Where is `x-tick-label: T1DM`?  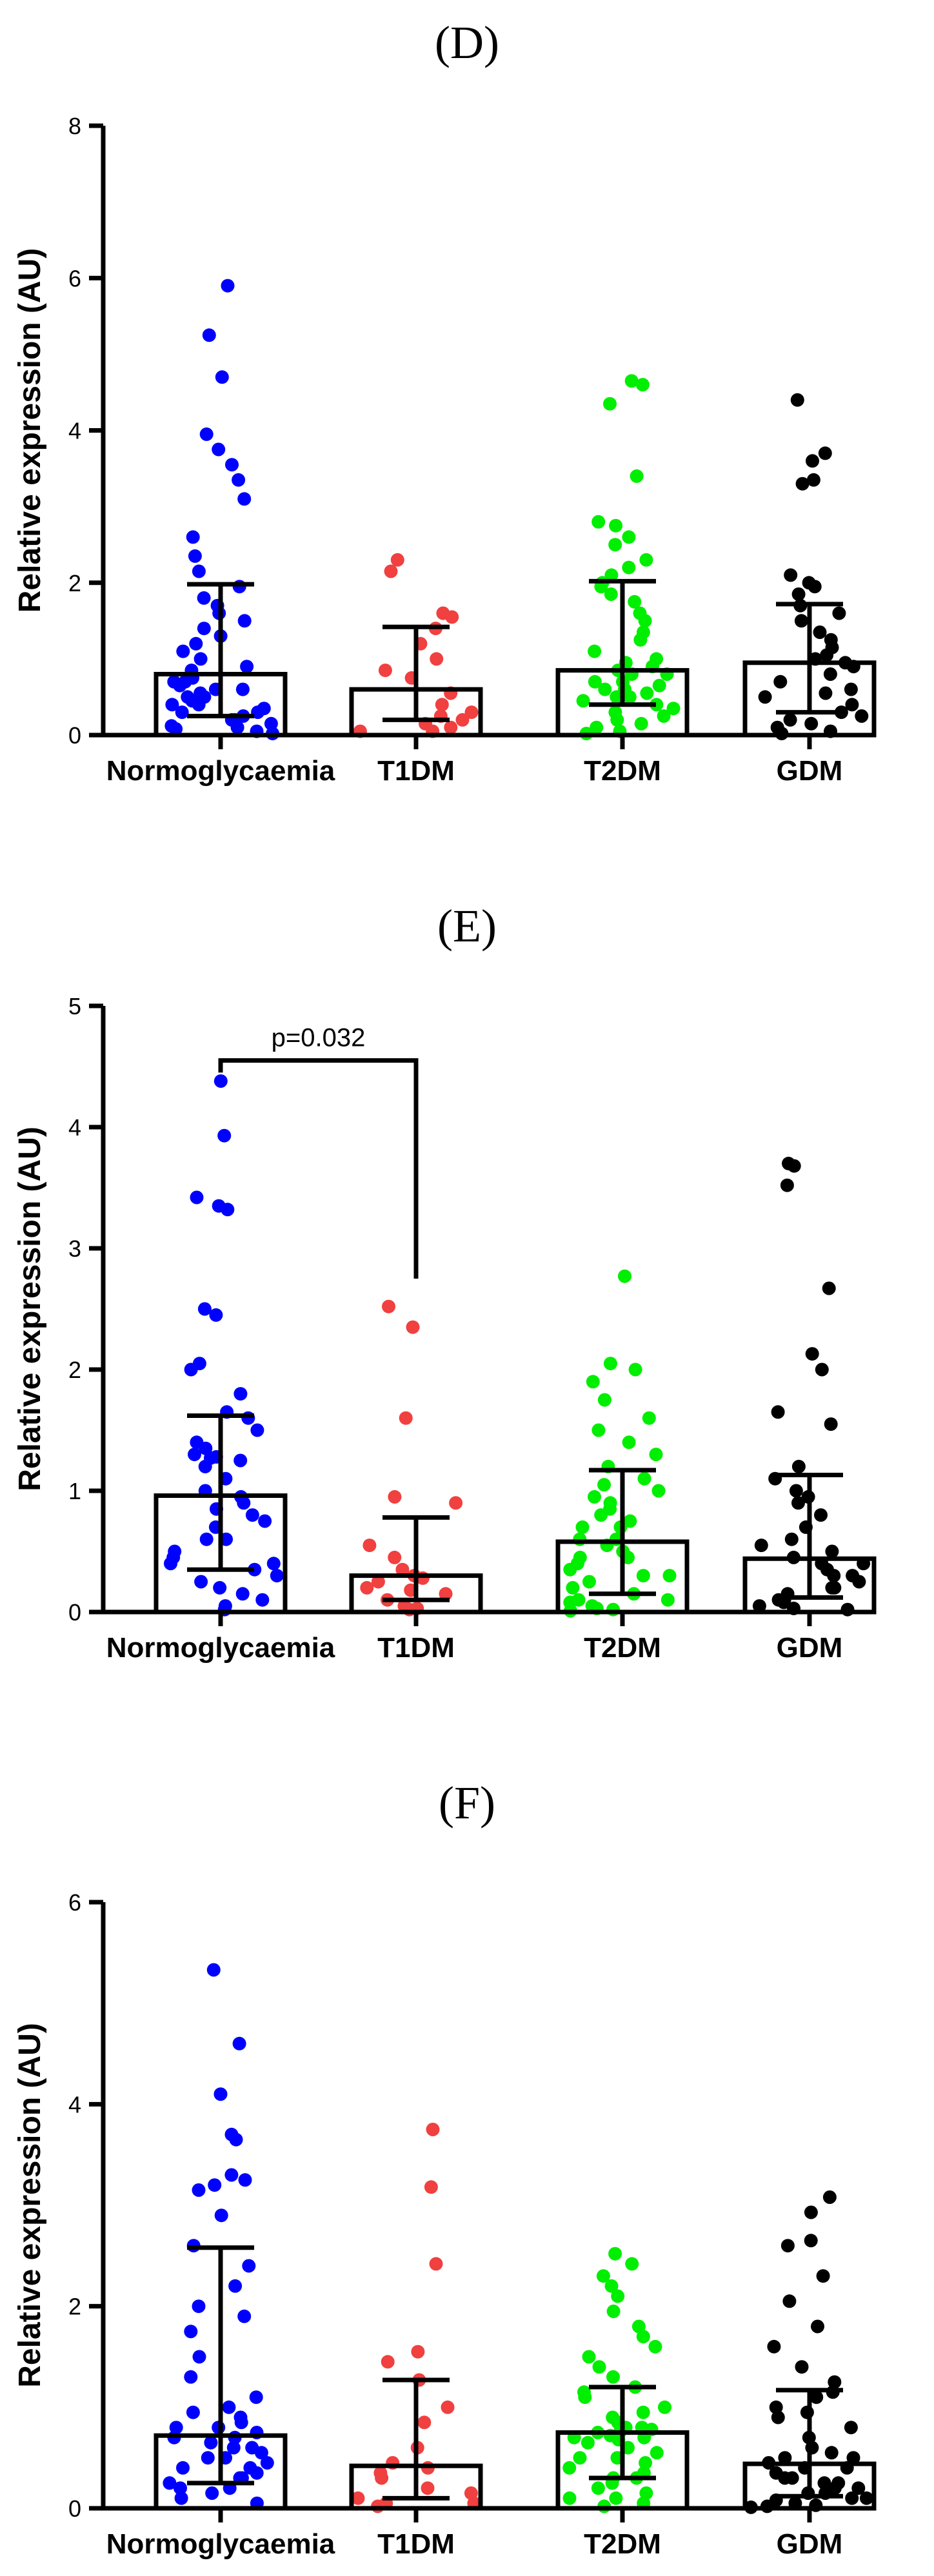
x-tick-label: T1DM is located at coordinates (416, 2544).